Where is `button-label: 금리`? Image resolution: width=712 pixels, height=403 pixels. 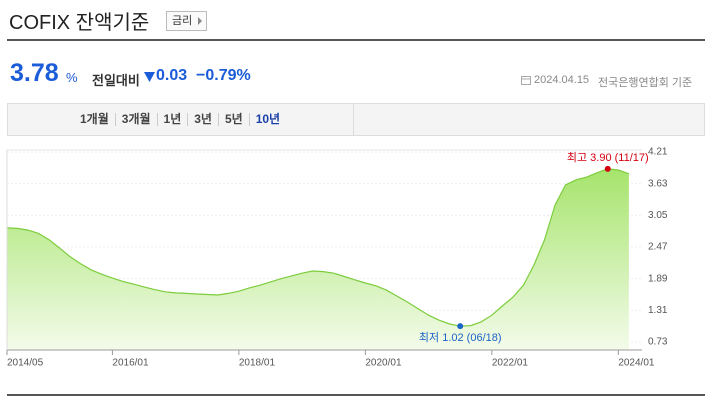
button-label: 금리 is located at coordinates (182, 21).